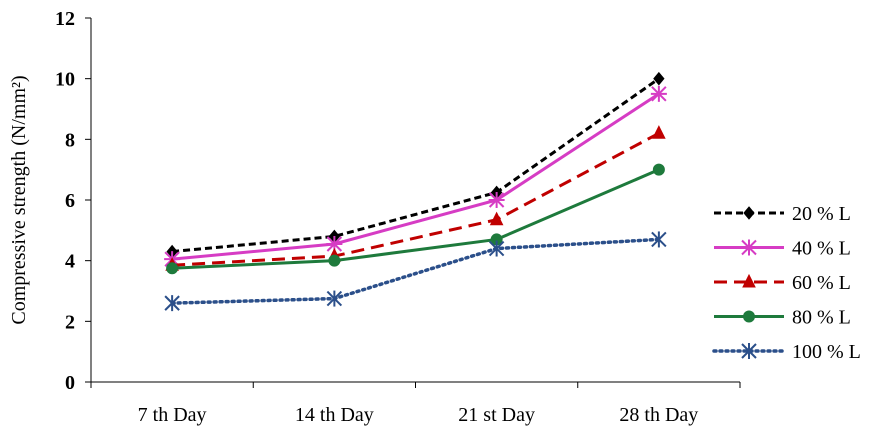  What do you see at coordinates (821, 249) in the screenshot?
I see `legend-label: 40 % L` at bounding box center [821, 249].